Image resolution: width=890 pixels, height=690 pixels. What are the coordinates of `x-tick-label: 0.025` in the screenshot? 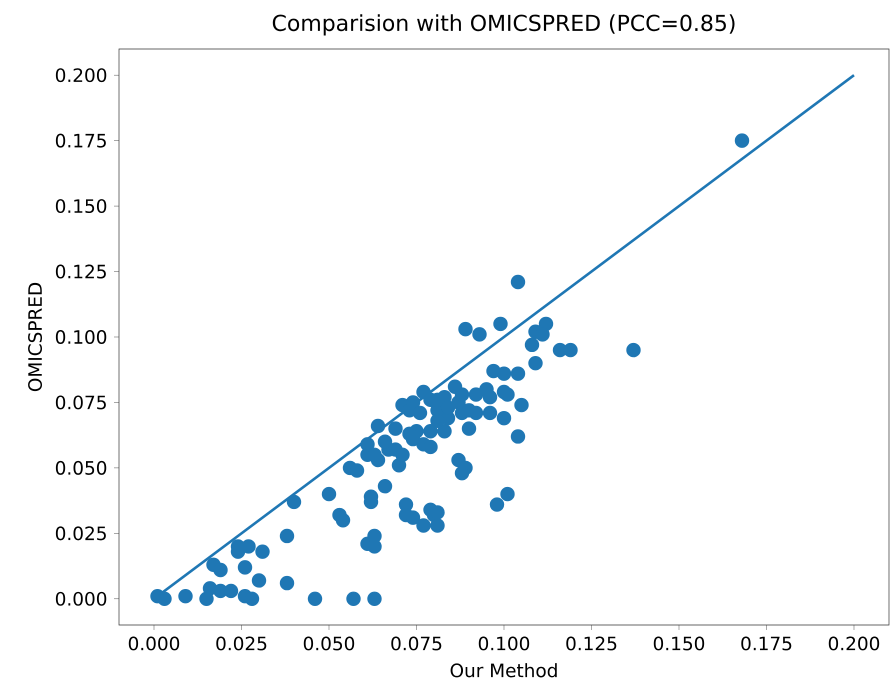 It's located at (241, 643).